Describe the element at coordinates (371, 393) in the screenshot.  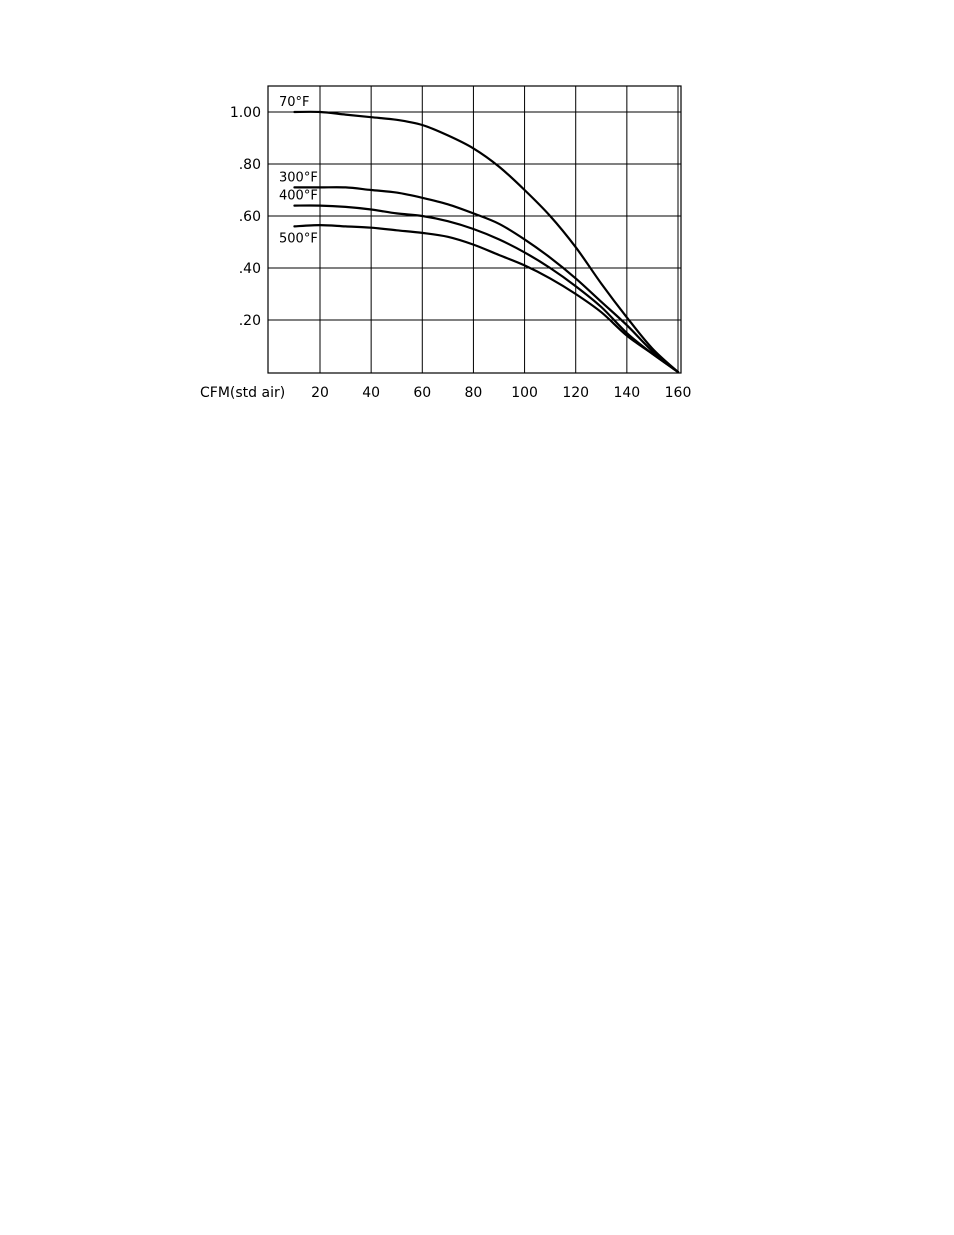
I see `x-tick-label: 40` at that location.